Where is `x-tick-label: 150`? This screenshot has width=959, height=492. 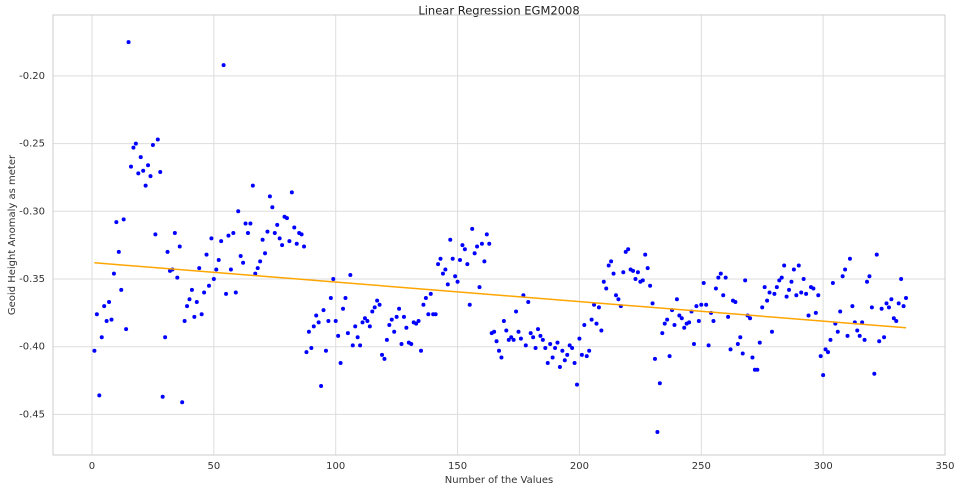
x-tick-label: 150 is located at coordinates (457, 466).